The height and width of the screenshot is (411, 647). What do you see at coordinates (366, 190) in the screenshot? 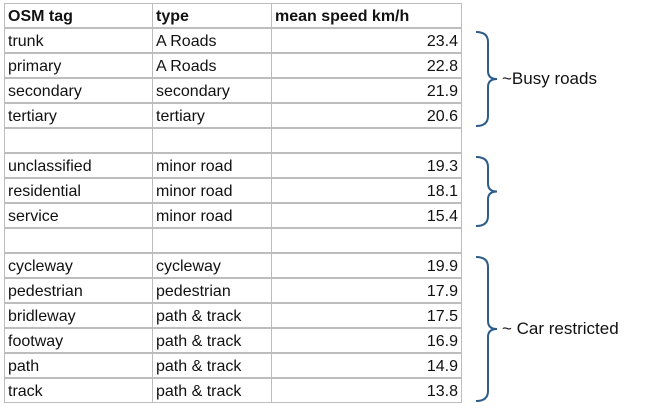
I see `cell: 18.1` at bounding box center [366, 190].